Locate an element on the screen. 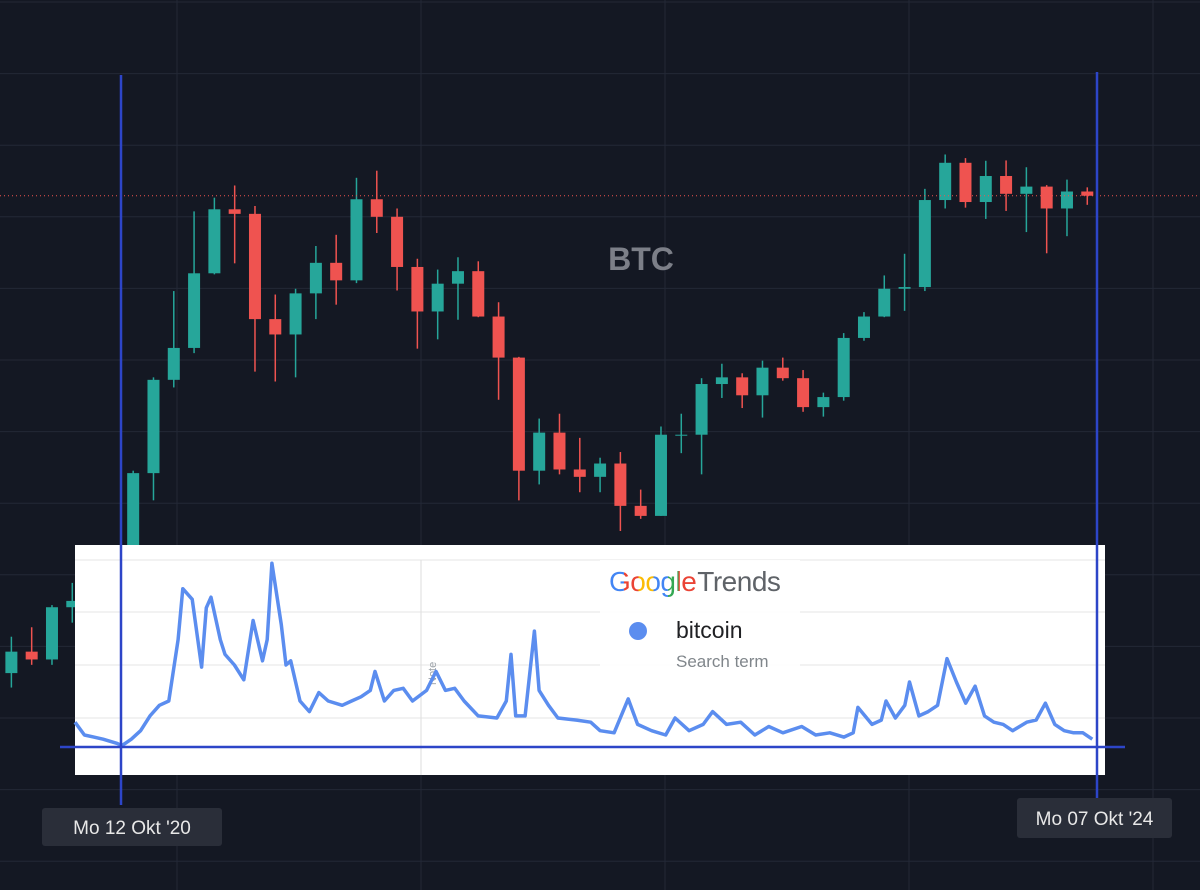 The height and width of the screenshot is (890, 1200). trends-note: Note is located at coordinates (433, 673).